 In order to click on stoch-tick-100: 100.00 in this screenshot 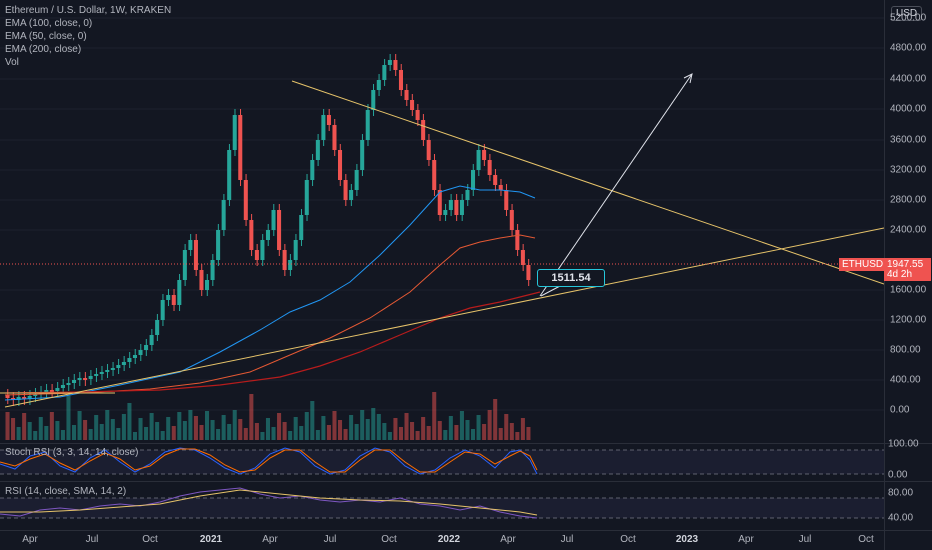, I will do `click(901, 444)`.